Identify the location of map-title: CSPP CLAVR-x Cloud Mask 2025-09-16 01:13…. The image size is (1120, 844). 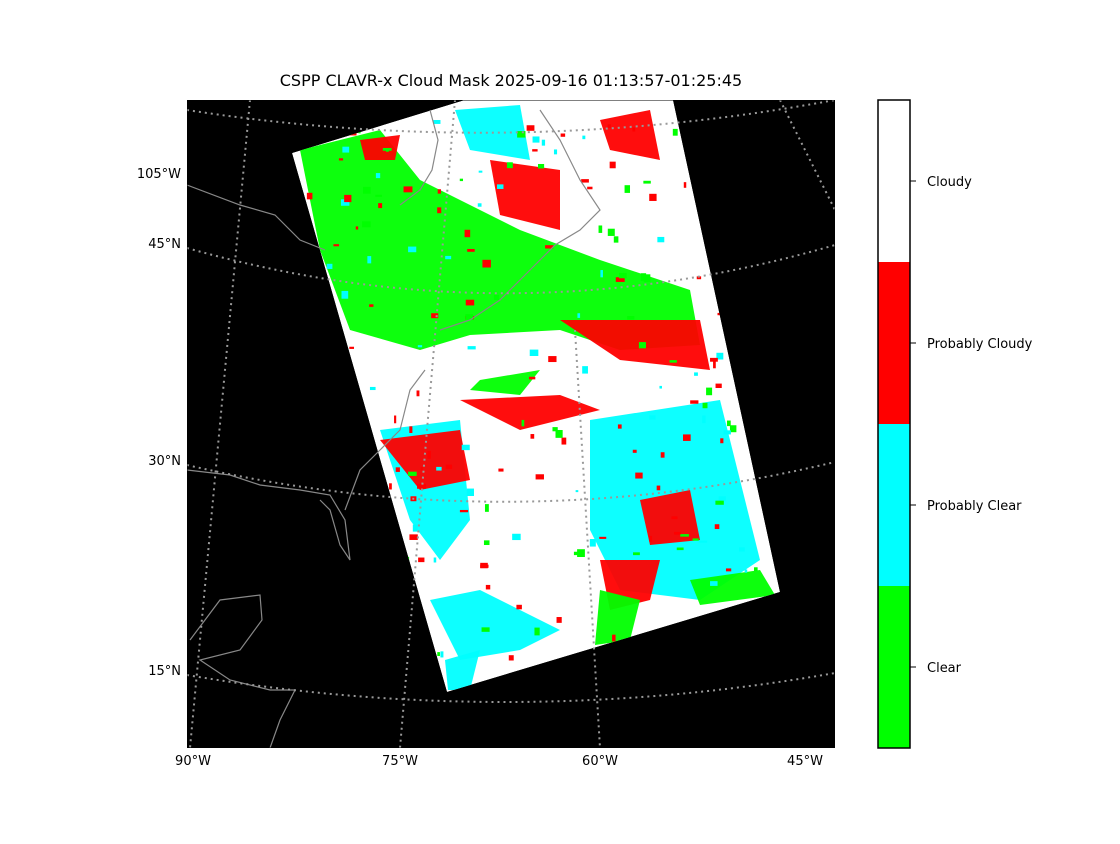
(511, 80).